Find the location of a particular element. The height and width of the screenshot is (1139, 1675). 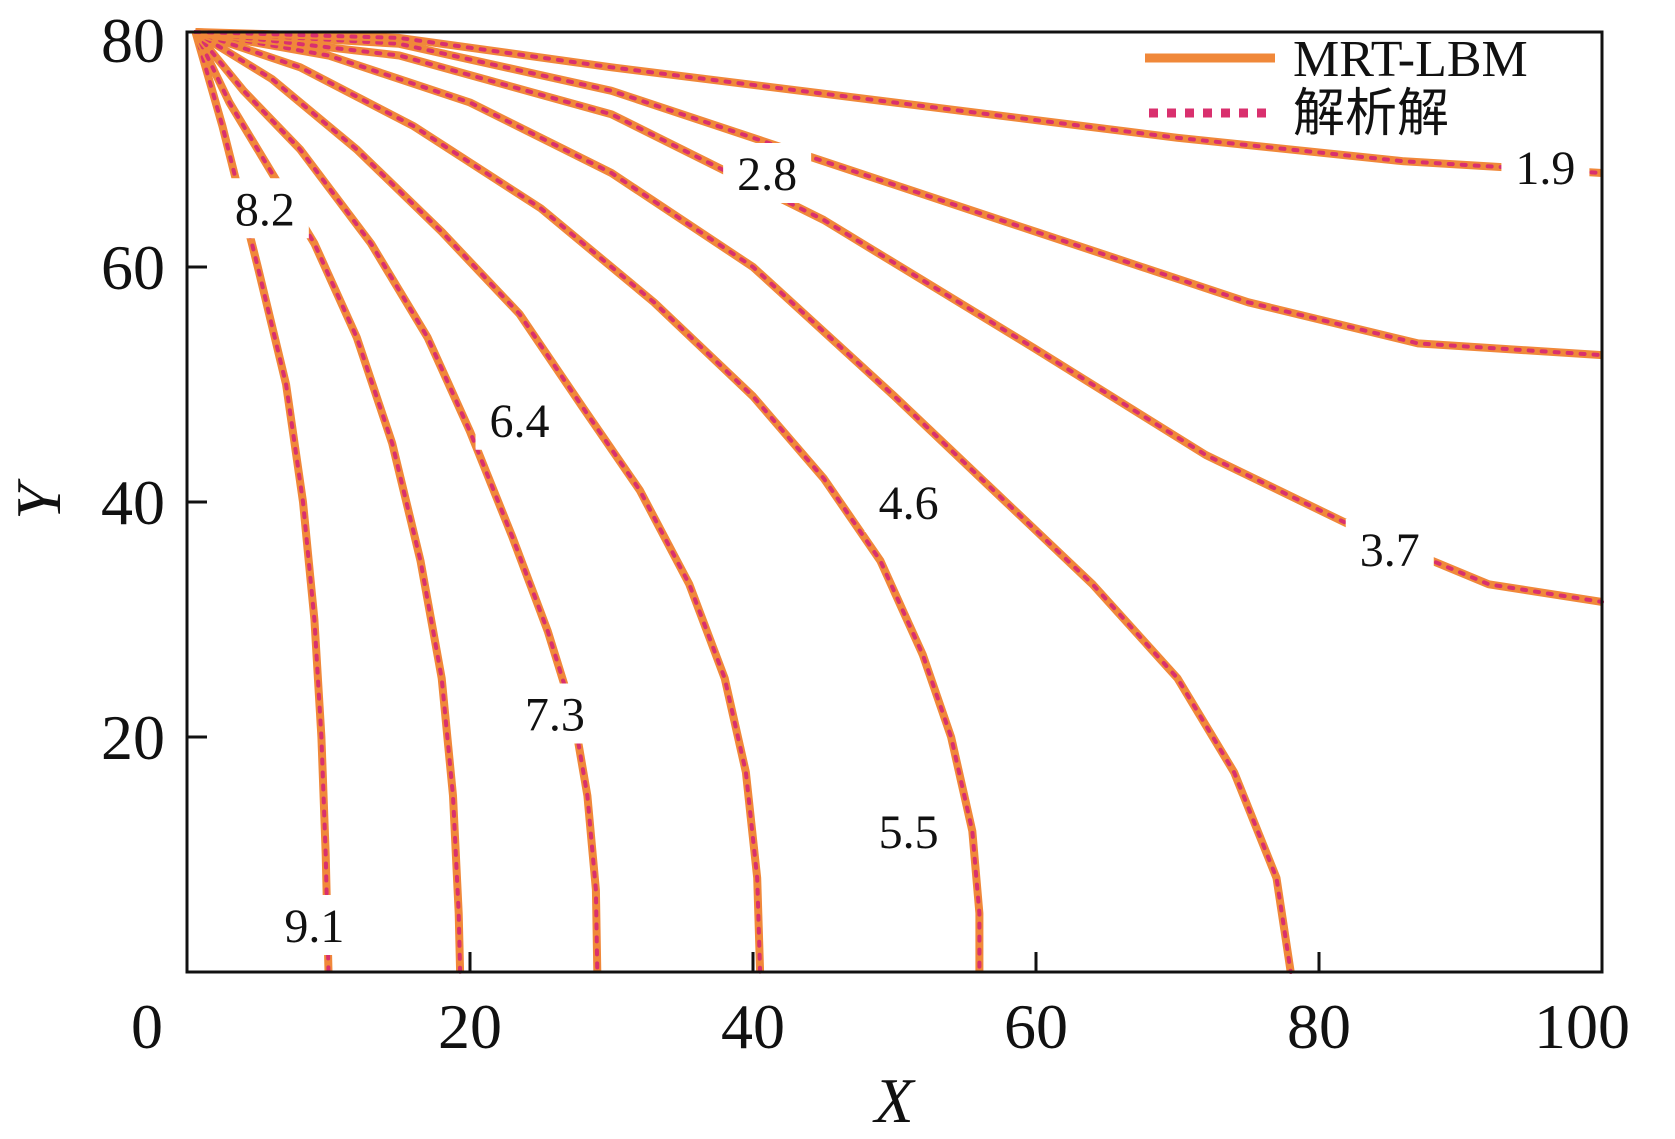

contour-label: 1.9 is located at coordinates (1545, 168).